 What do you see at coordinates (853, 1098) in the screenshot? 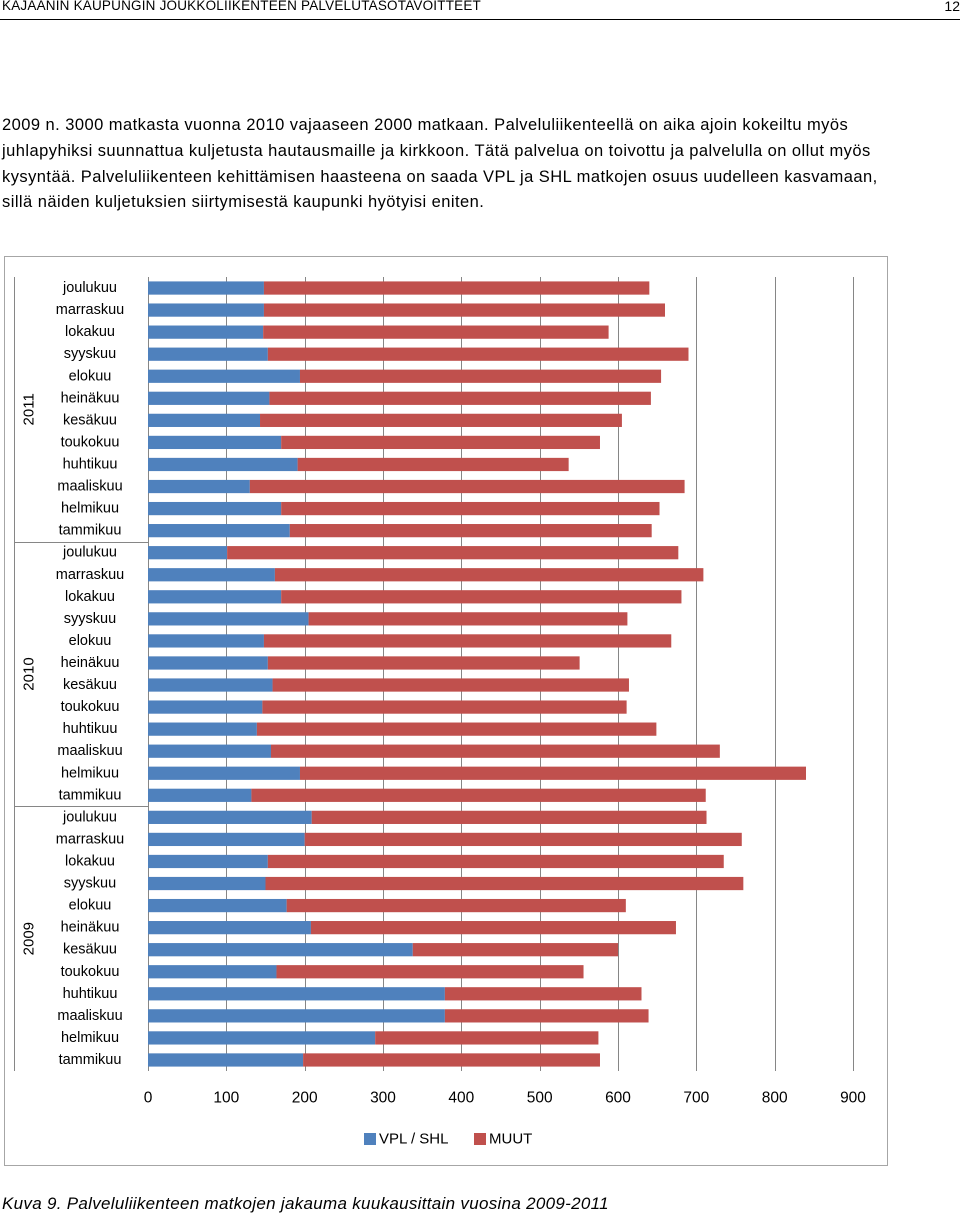
I see `x-tick-label: 900` at bounding box center [853, 1098].